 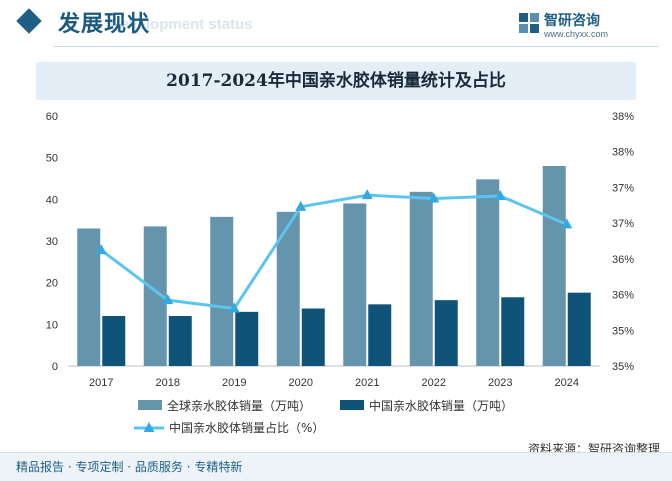 What do you see at coordinates (301, 383) in the screenshot?
I see `x-axis-tick-label: 2020` at bounding box center [301, 383].